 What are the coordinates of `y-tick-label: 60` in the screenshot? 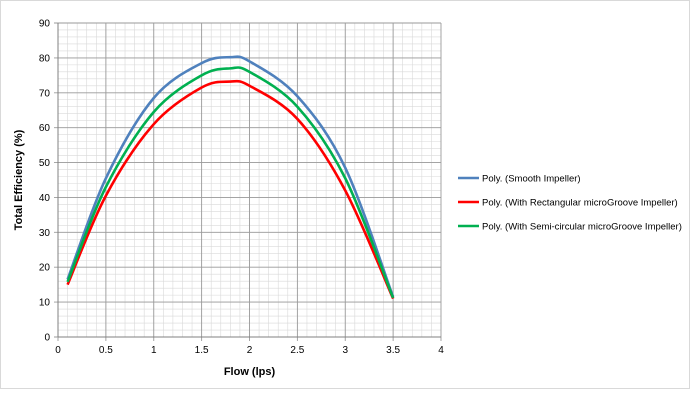 It's located at (45, 128).